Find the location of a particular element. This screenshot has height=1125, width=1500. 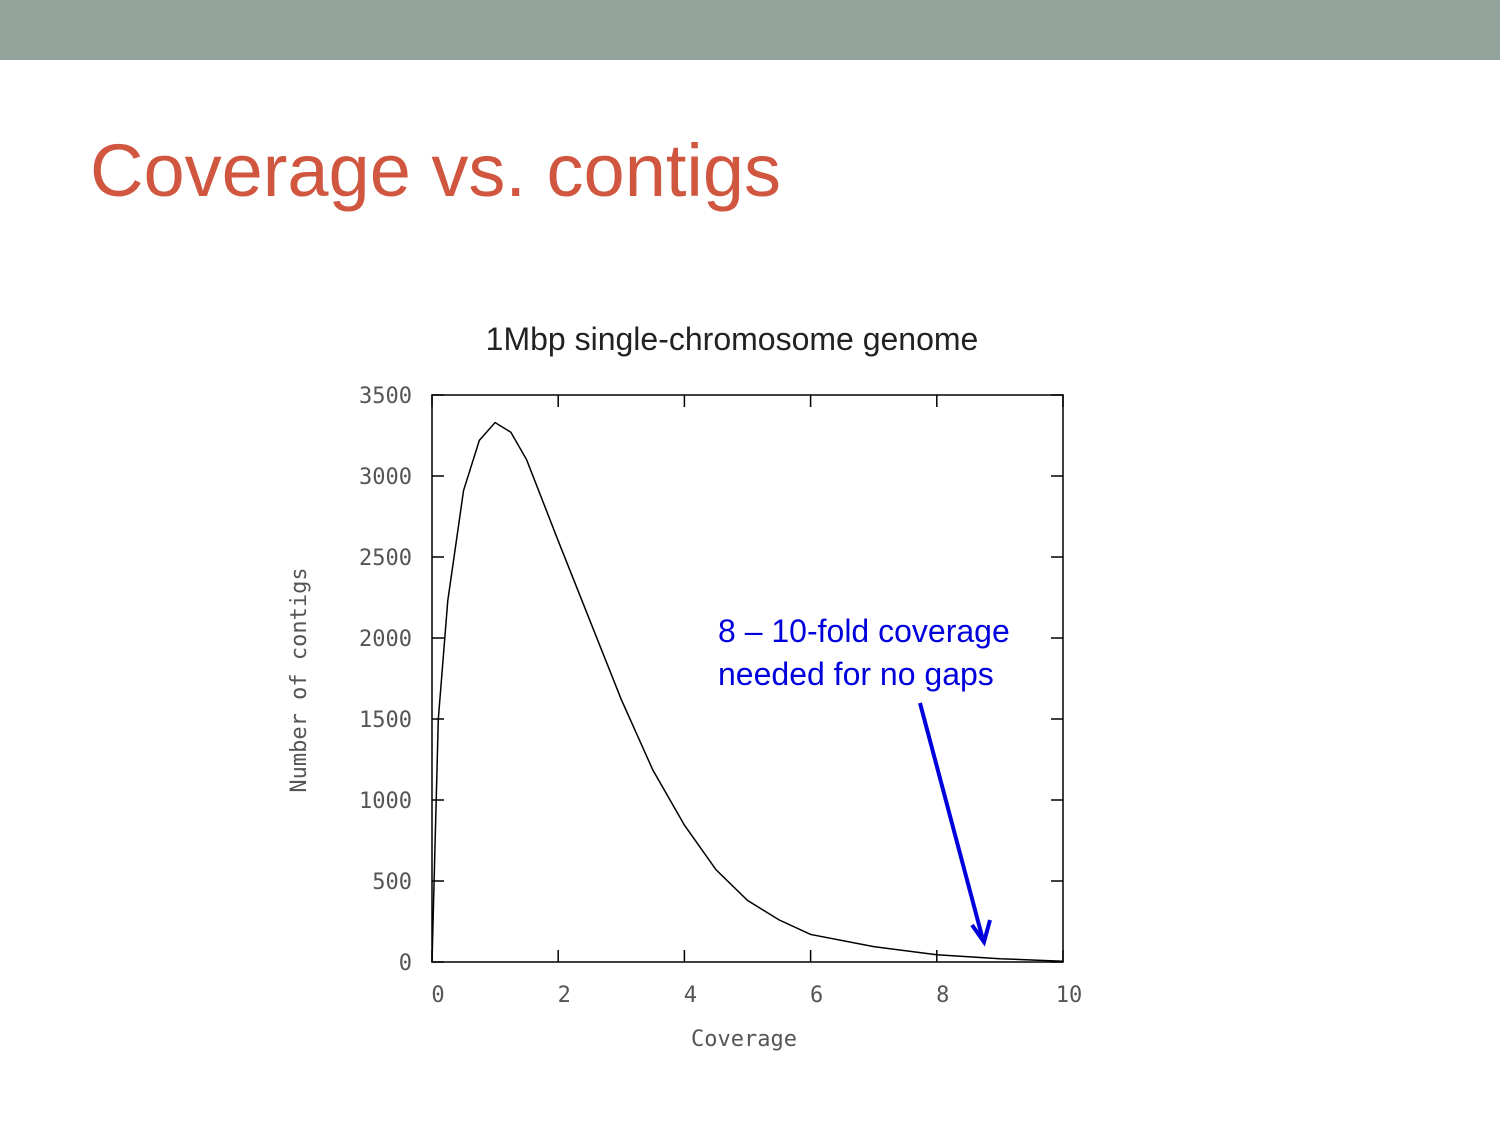

annotation-text: 8 – 10-fold coverage is located at coordinates (864, 631).